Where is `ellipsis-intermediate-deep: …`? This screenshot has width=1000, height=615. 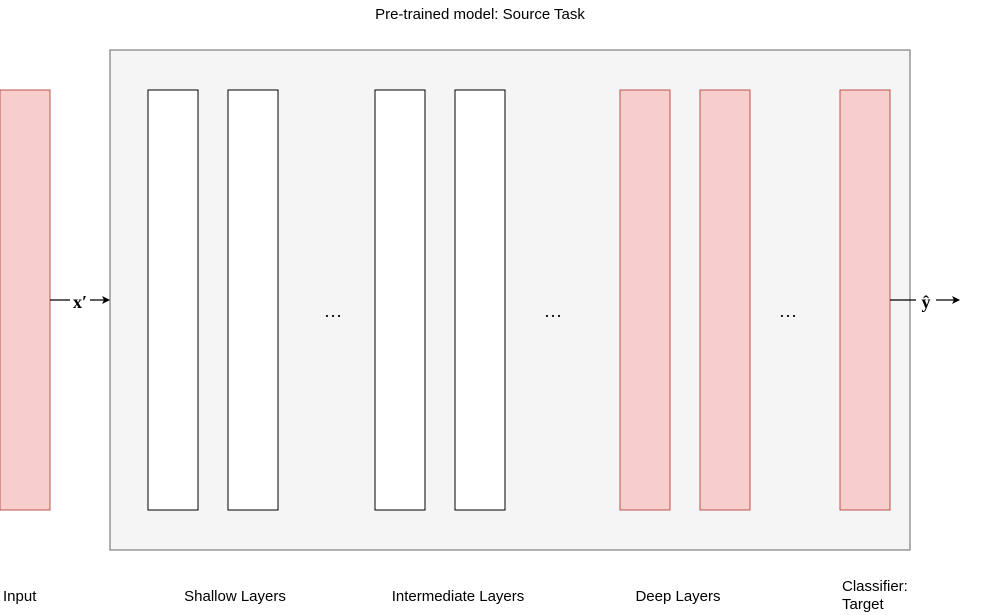 ellipsis-intermediate-deep: … is located at coordinates (553, 311).